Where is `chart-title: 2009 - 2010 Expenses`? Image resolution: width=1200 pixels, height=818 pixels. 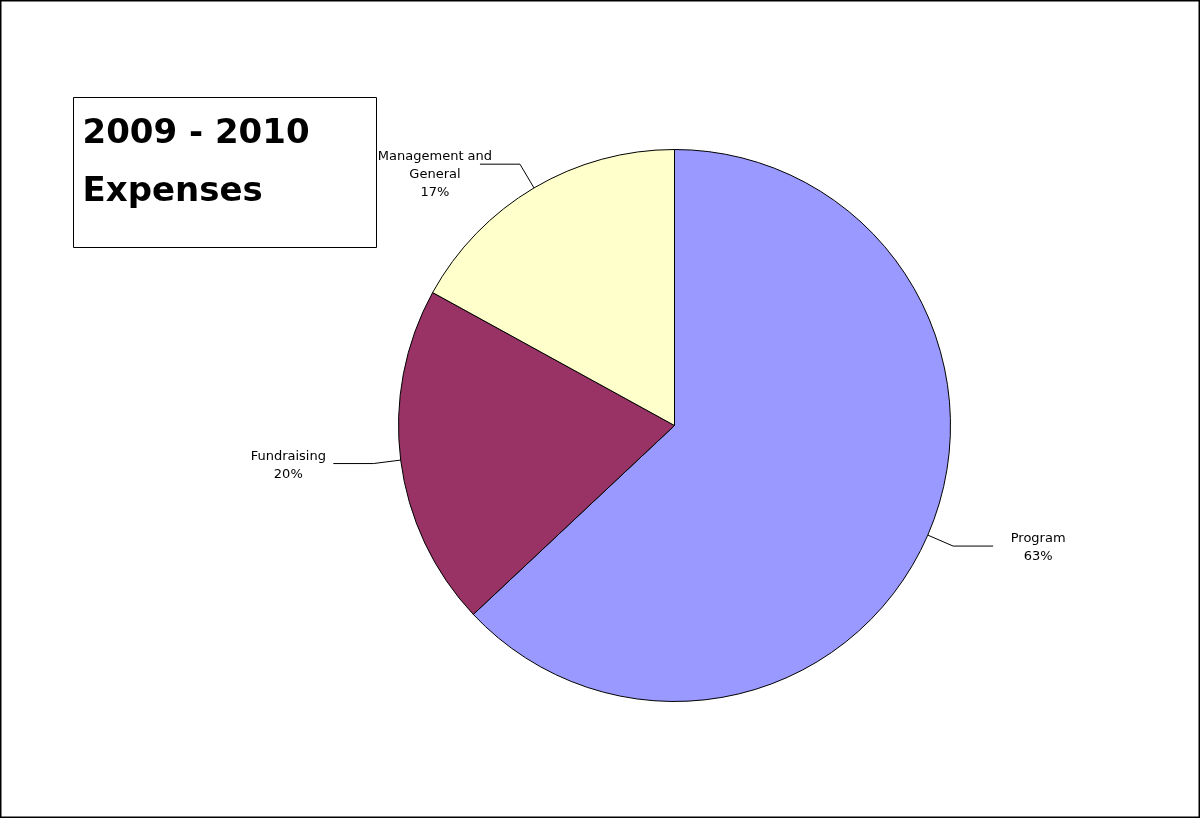
chart-title: 2009 - 2010 Expenses is located at coordinates (196, 159).